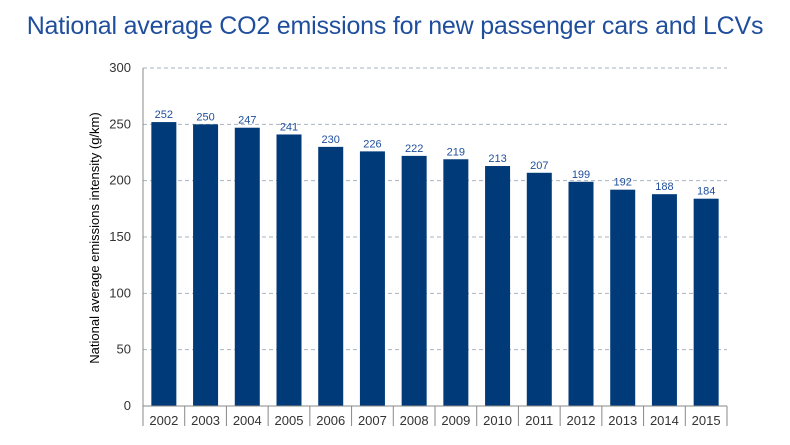  What do you see at coordinates (330, 420) in the screenshot?
I see `x-tick-label: 2006` at bounding box center [330, 420].